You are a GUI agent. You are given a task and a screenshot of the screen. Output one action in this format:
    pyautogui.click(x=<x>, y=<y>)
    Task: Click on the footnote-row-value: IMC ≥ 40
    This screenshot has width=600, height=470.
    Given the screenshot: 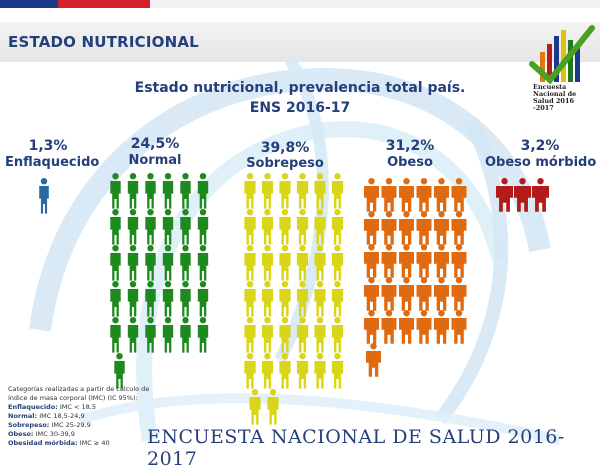 What is the action you would take?
    pyautogui.click(x=94, y=443)
    